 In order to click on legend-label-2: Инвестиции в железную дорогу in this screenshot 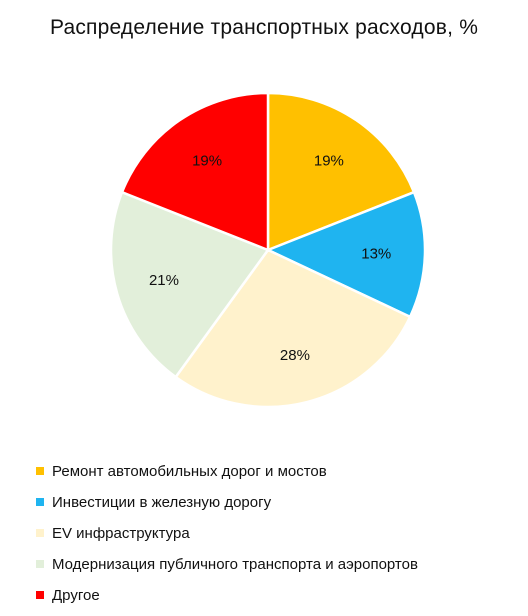, I will do `click(162, 502)`.